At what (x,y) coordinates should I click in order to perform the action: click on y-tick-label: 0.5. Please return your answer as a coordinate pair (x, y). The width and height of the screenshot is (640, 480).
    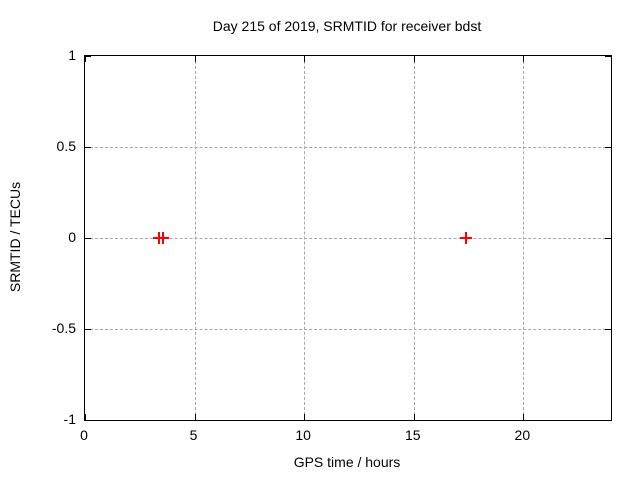
    Looking at the image, I should click on (66, 146).